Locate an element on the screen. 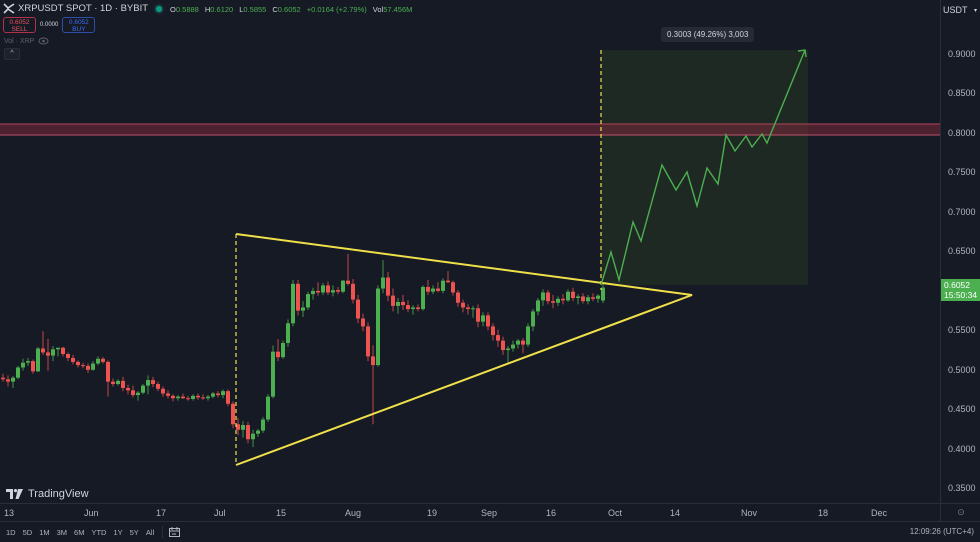  market-open-icon is located at coordinates (159, 8).